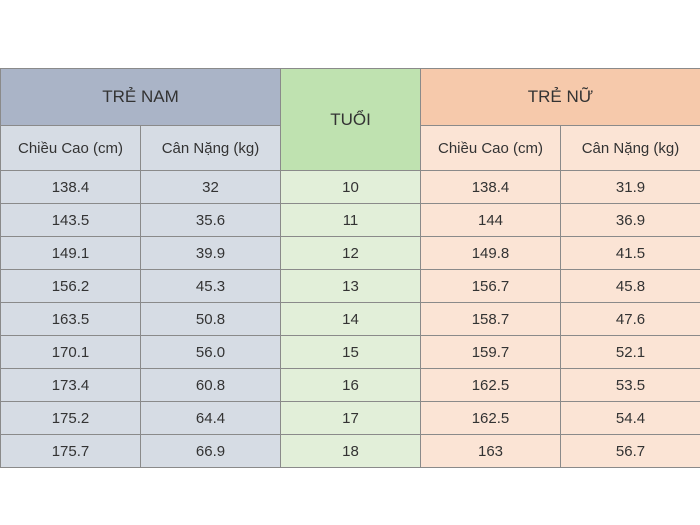 Image resolution: width=700 pixels, height=525 pixels. Describe the element at coordinates (70, 352) in the screenshot. I see `boy-height-cell: 170.1` at that location.